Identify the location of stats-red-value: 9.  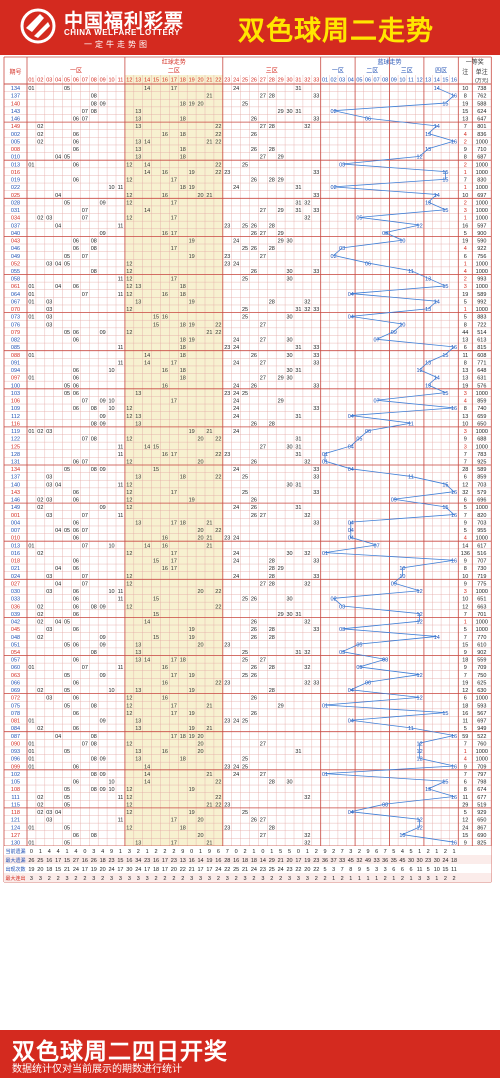
(209, 852).